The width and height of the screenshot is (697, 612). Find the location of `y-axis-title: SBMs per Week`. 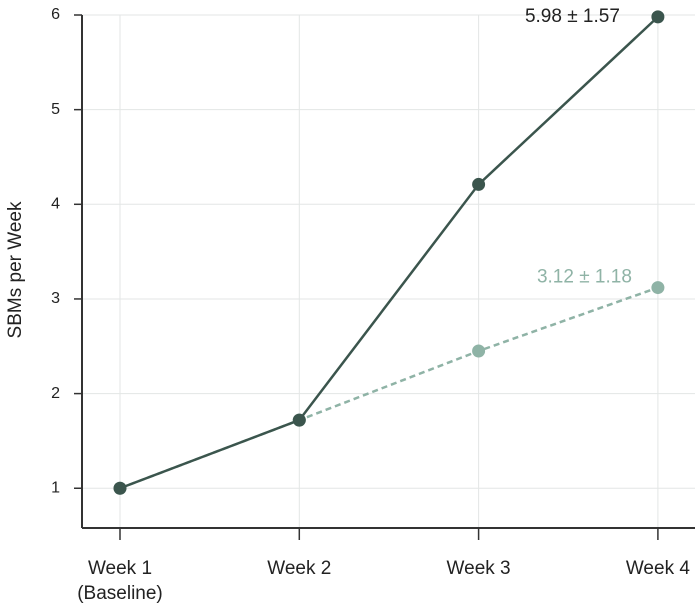

y-axis-title: SBMs per Week is located at coordinates (15, 269).